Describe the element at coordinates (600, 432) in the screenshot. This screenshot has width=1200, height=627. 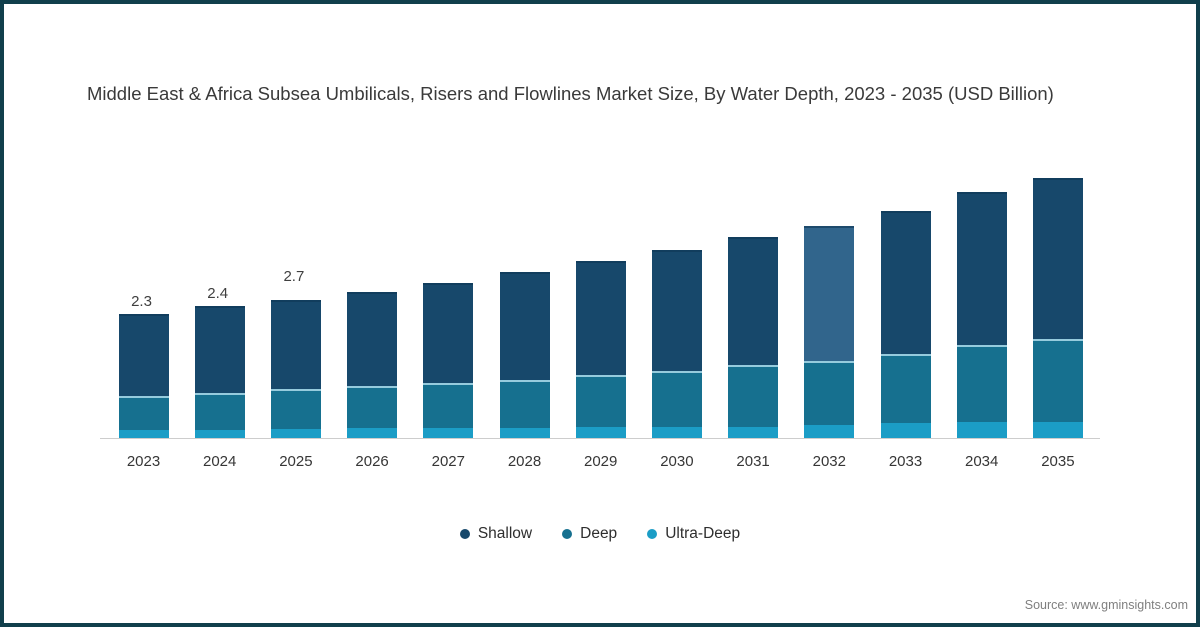
I see `bar-segment-ultra-deep-2029` at that location.